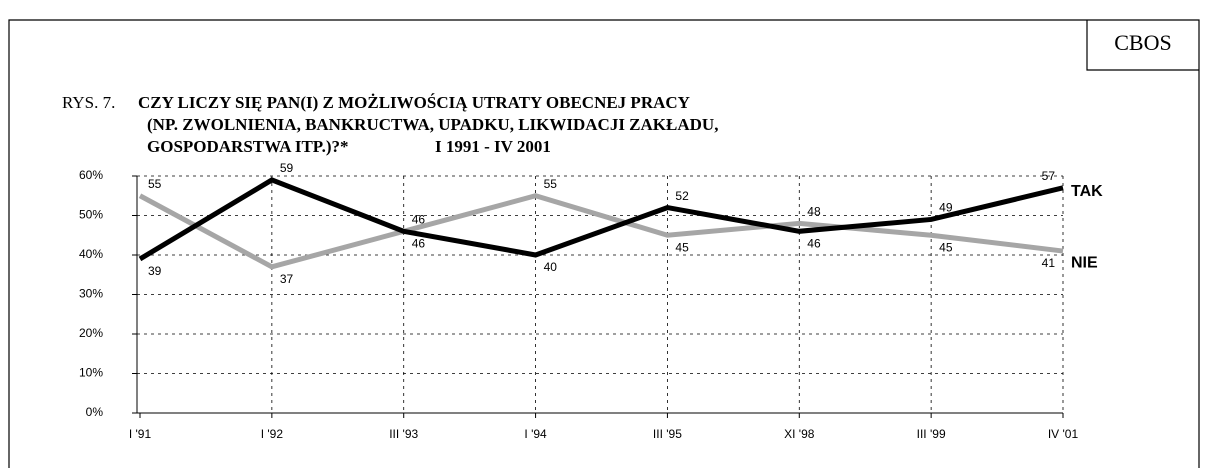 This screenshot has width=1208, height=468. I want to click on x-tick-label: III '93, so click(403, 434).